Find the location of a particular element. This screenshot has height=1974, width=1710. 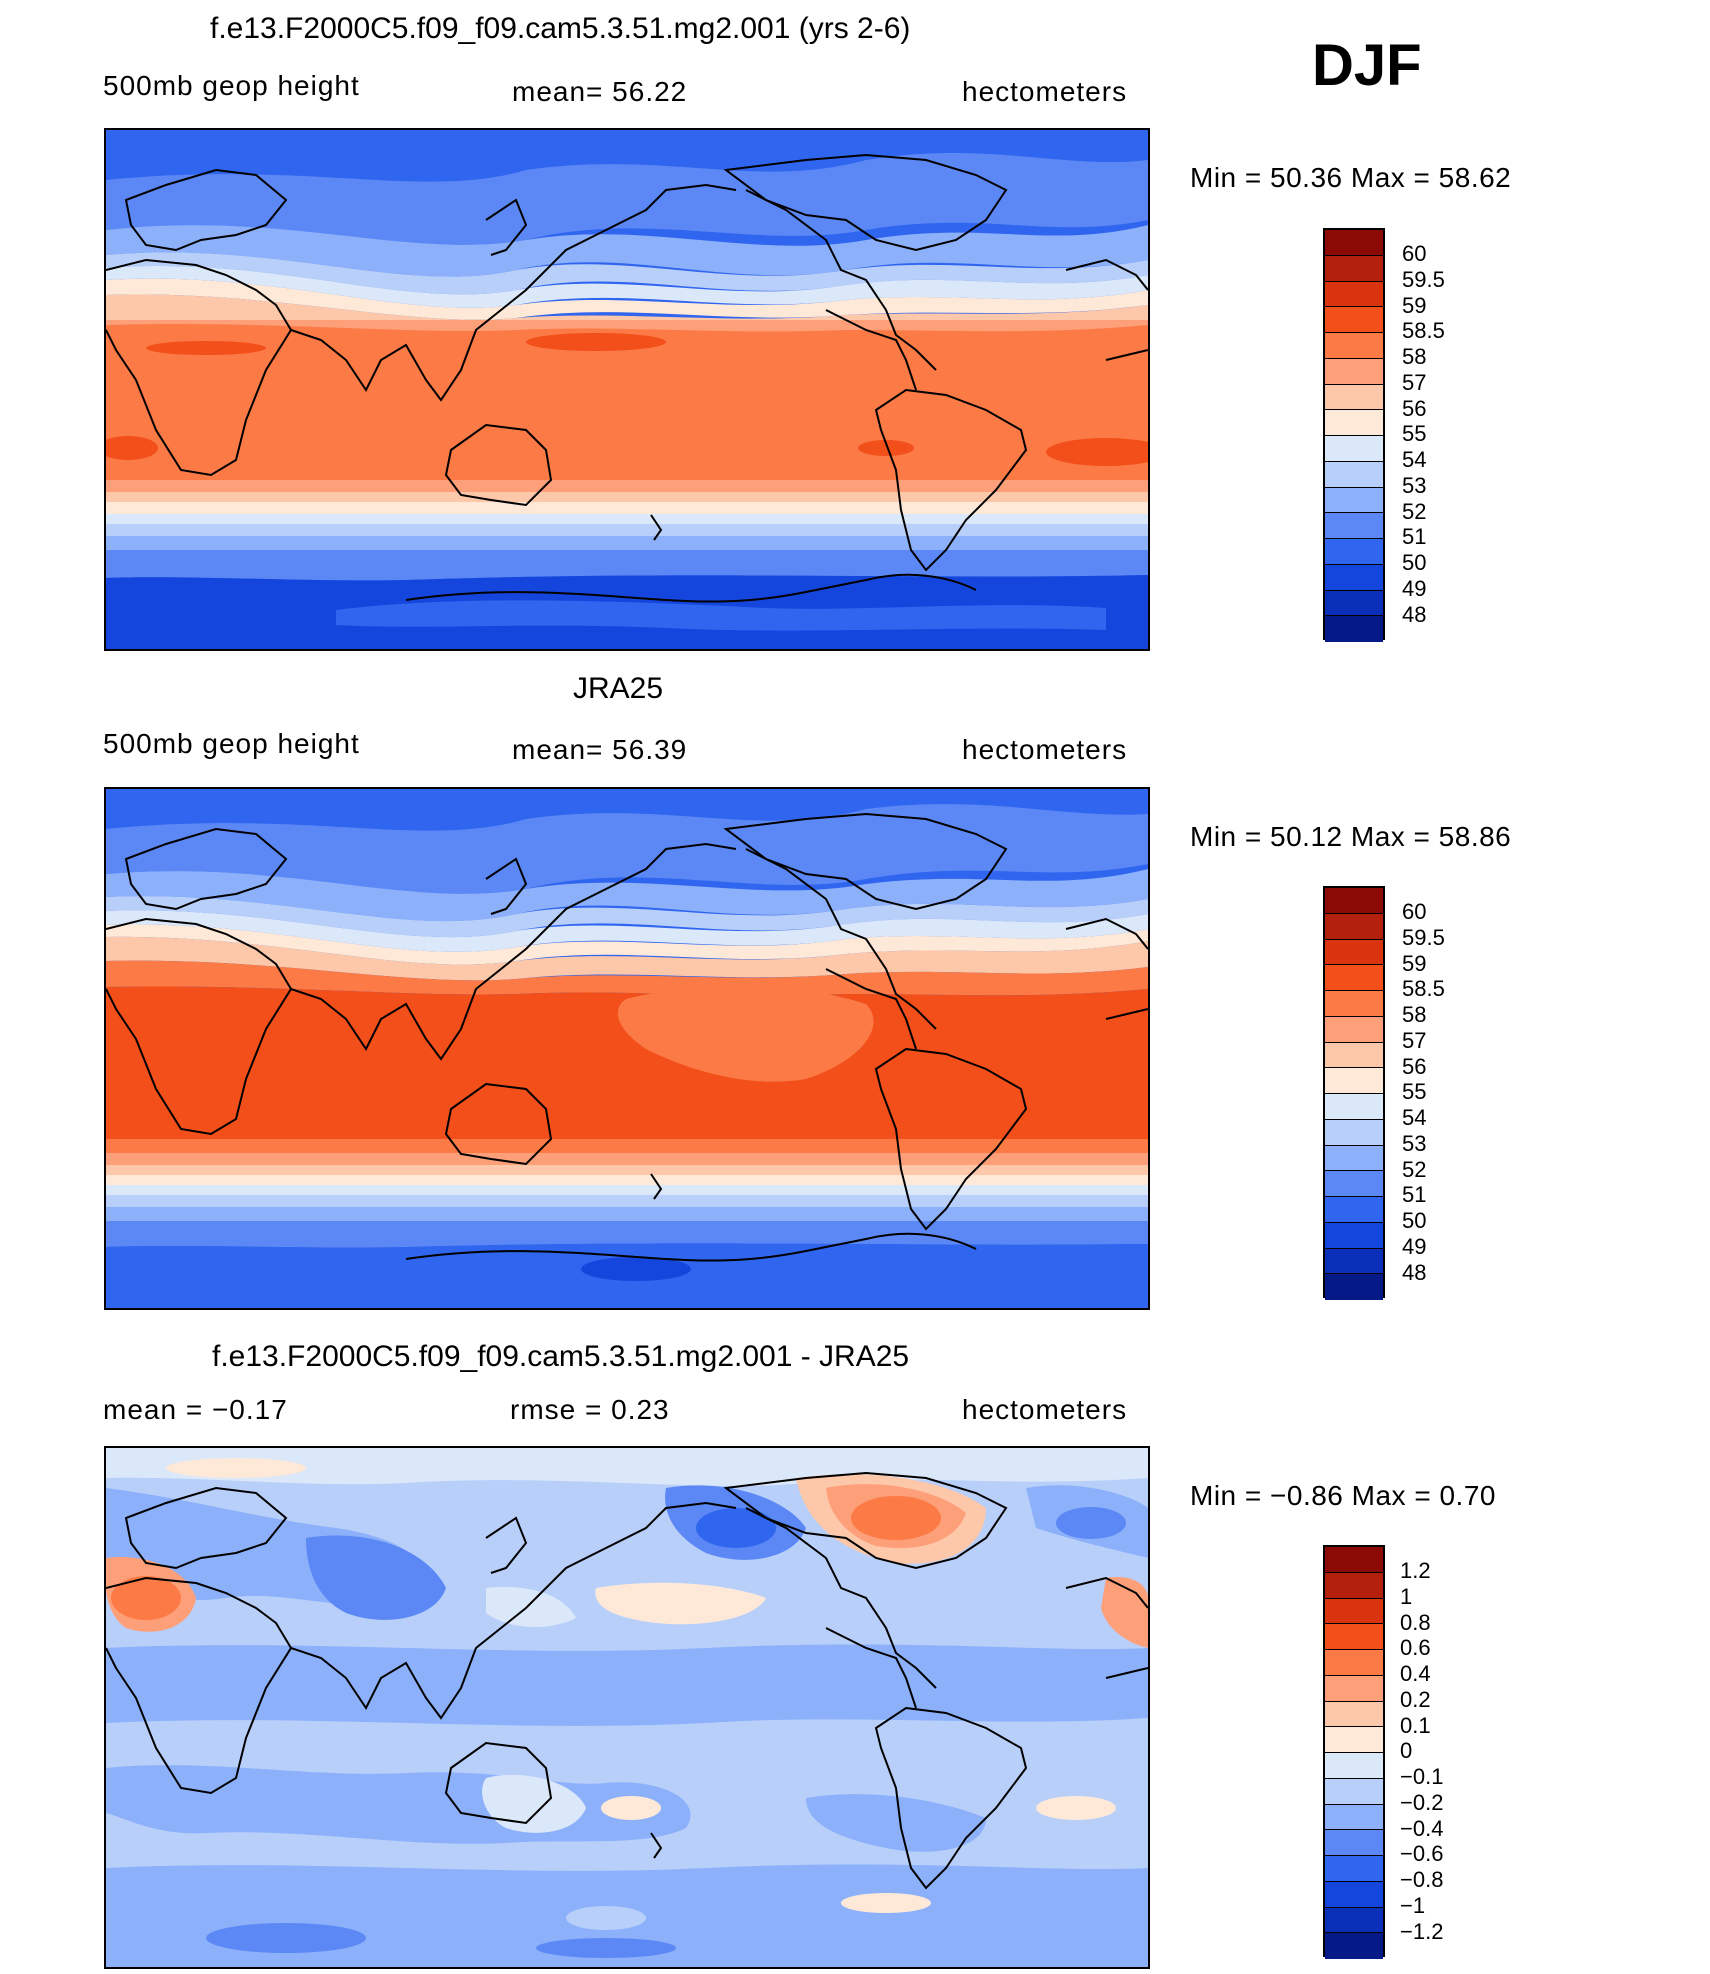

colorbar-model-label: 52 is located at coordinates (1414, 511).